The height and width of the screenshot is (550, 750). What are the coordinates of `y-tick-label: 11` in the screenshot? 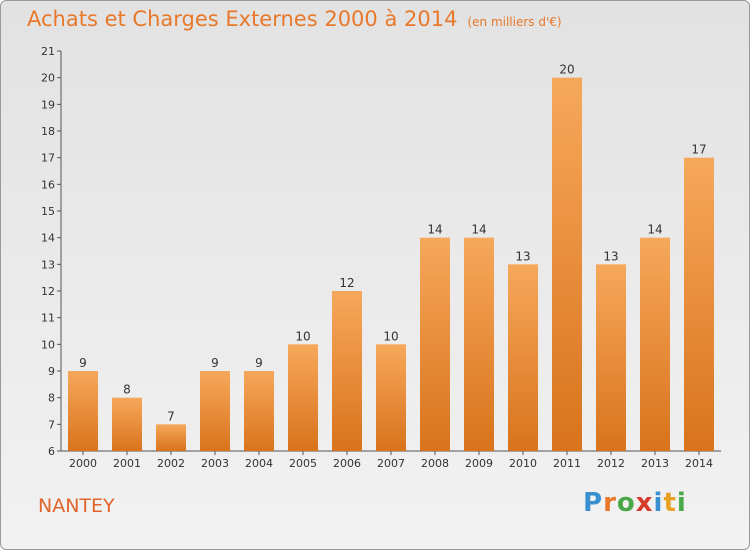 It's located at (48, 318).